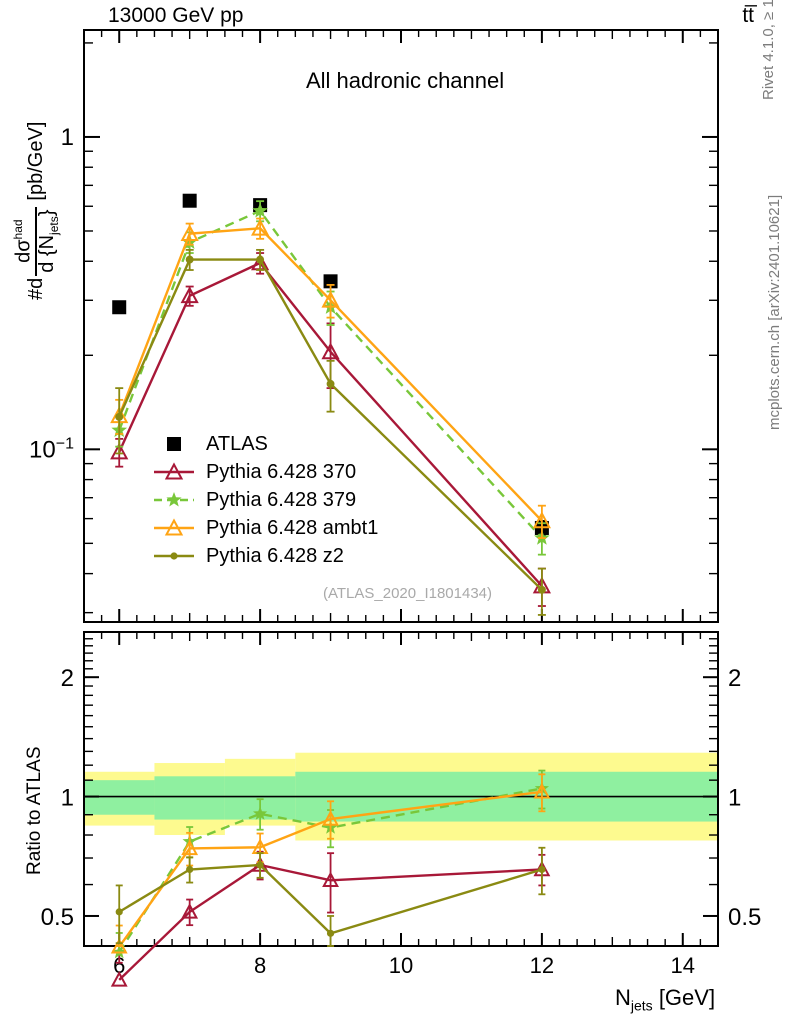  I want to click on ratio-band-green, so click(189, 798).